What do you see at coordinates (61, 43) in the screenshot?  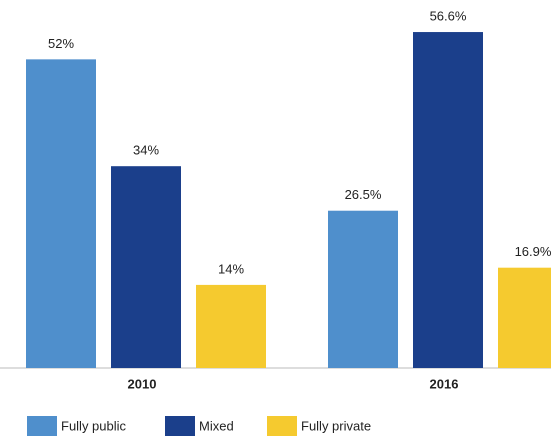 I see `value-label: 52%` at bounding box center [61, 43].